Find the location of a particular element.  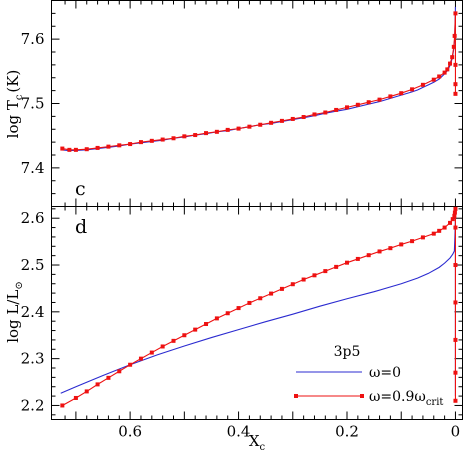

d-ytick-label: 2.2 is located at coordinates (33, 405).